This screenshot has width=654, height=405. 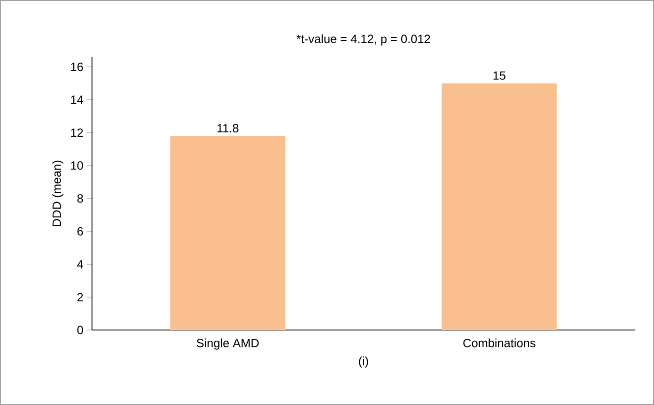 I want to click on y-tick-label: 2, so click(x=80, y=297).